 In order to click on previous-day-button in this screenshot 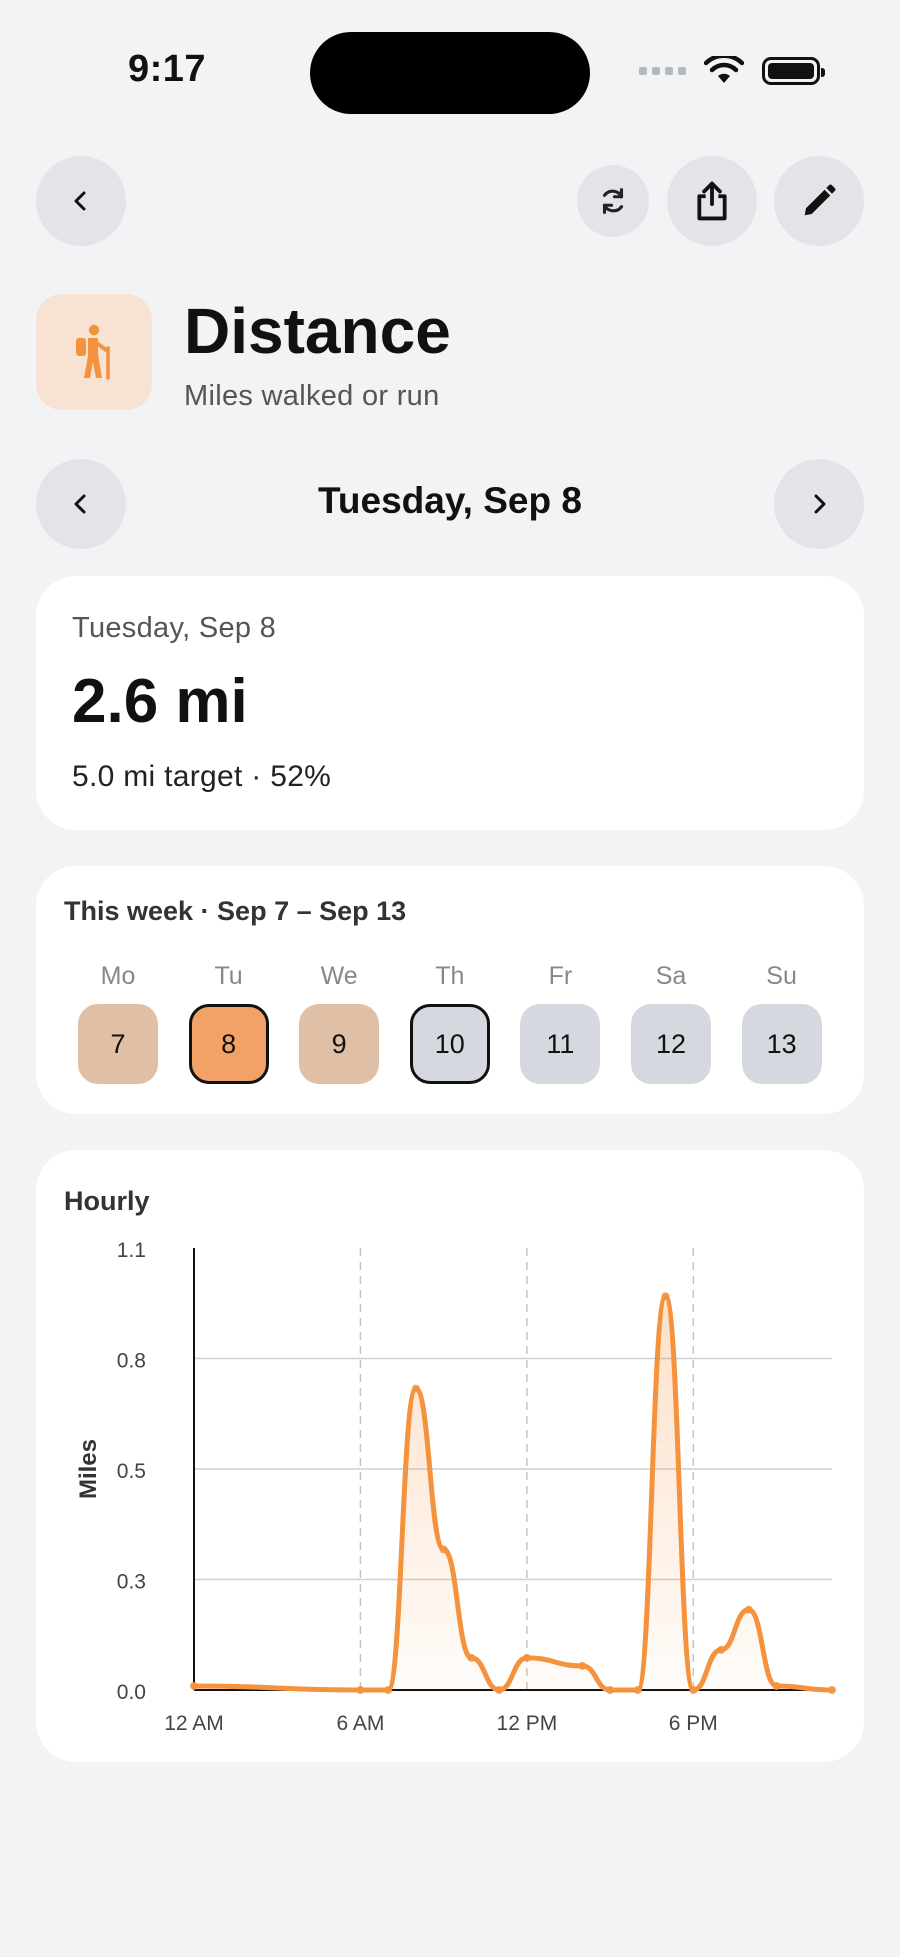, I will do `click(81, 504)`.